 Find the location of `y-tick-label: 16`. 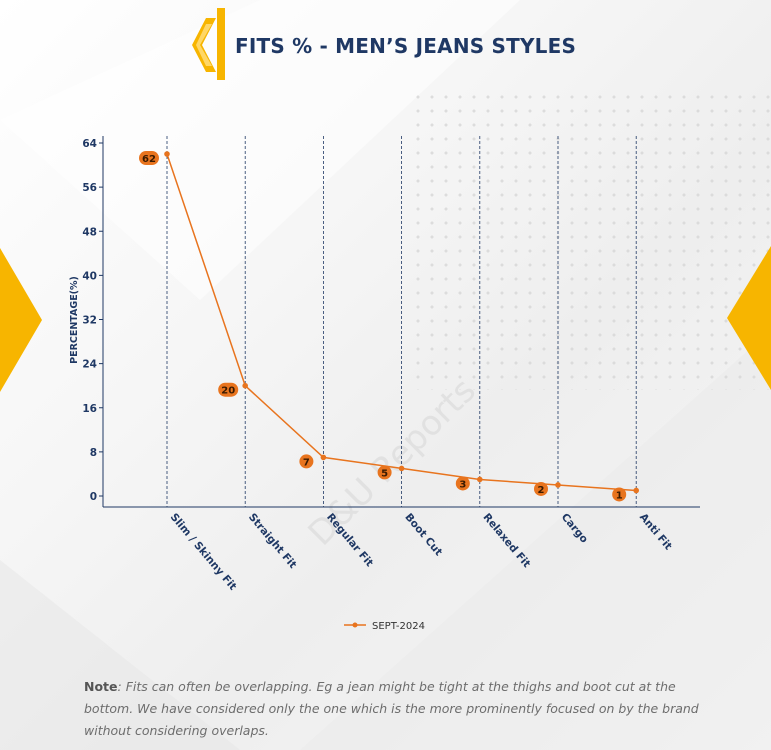

y-tick-label: 16 is located at coordinates (89, 409).